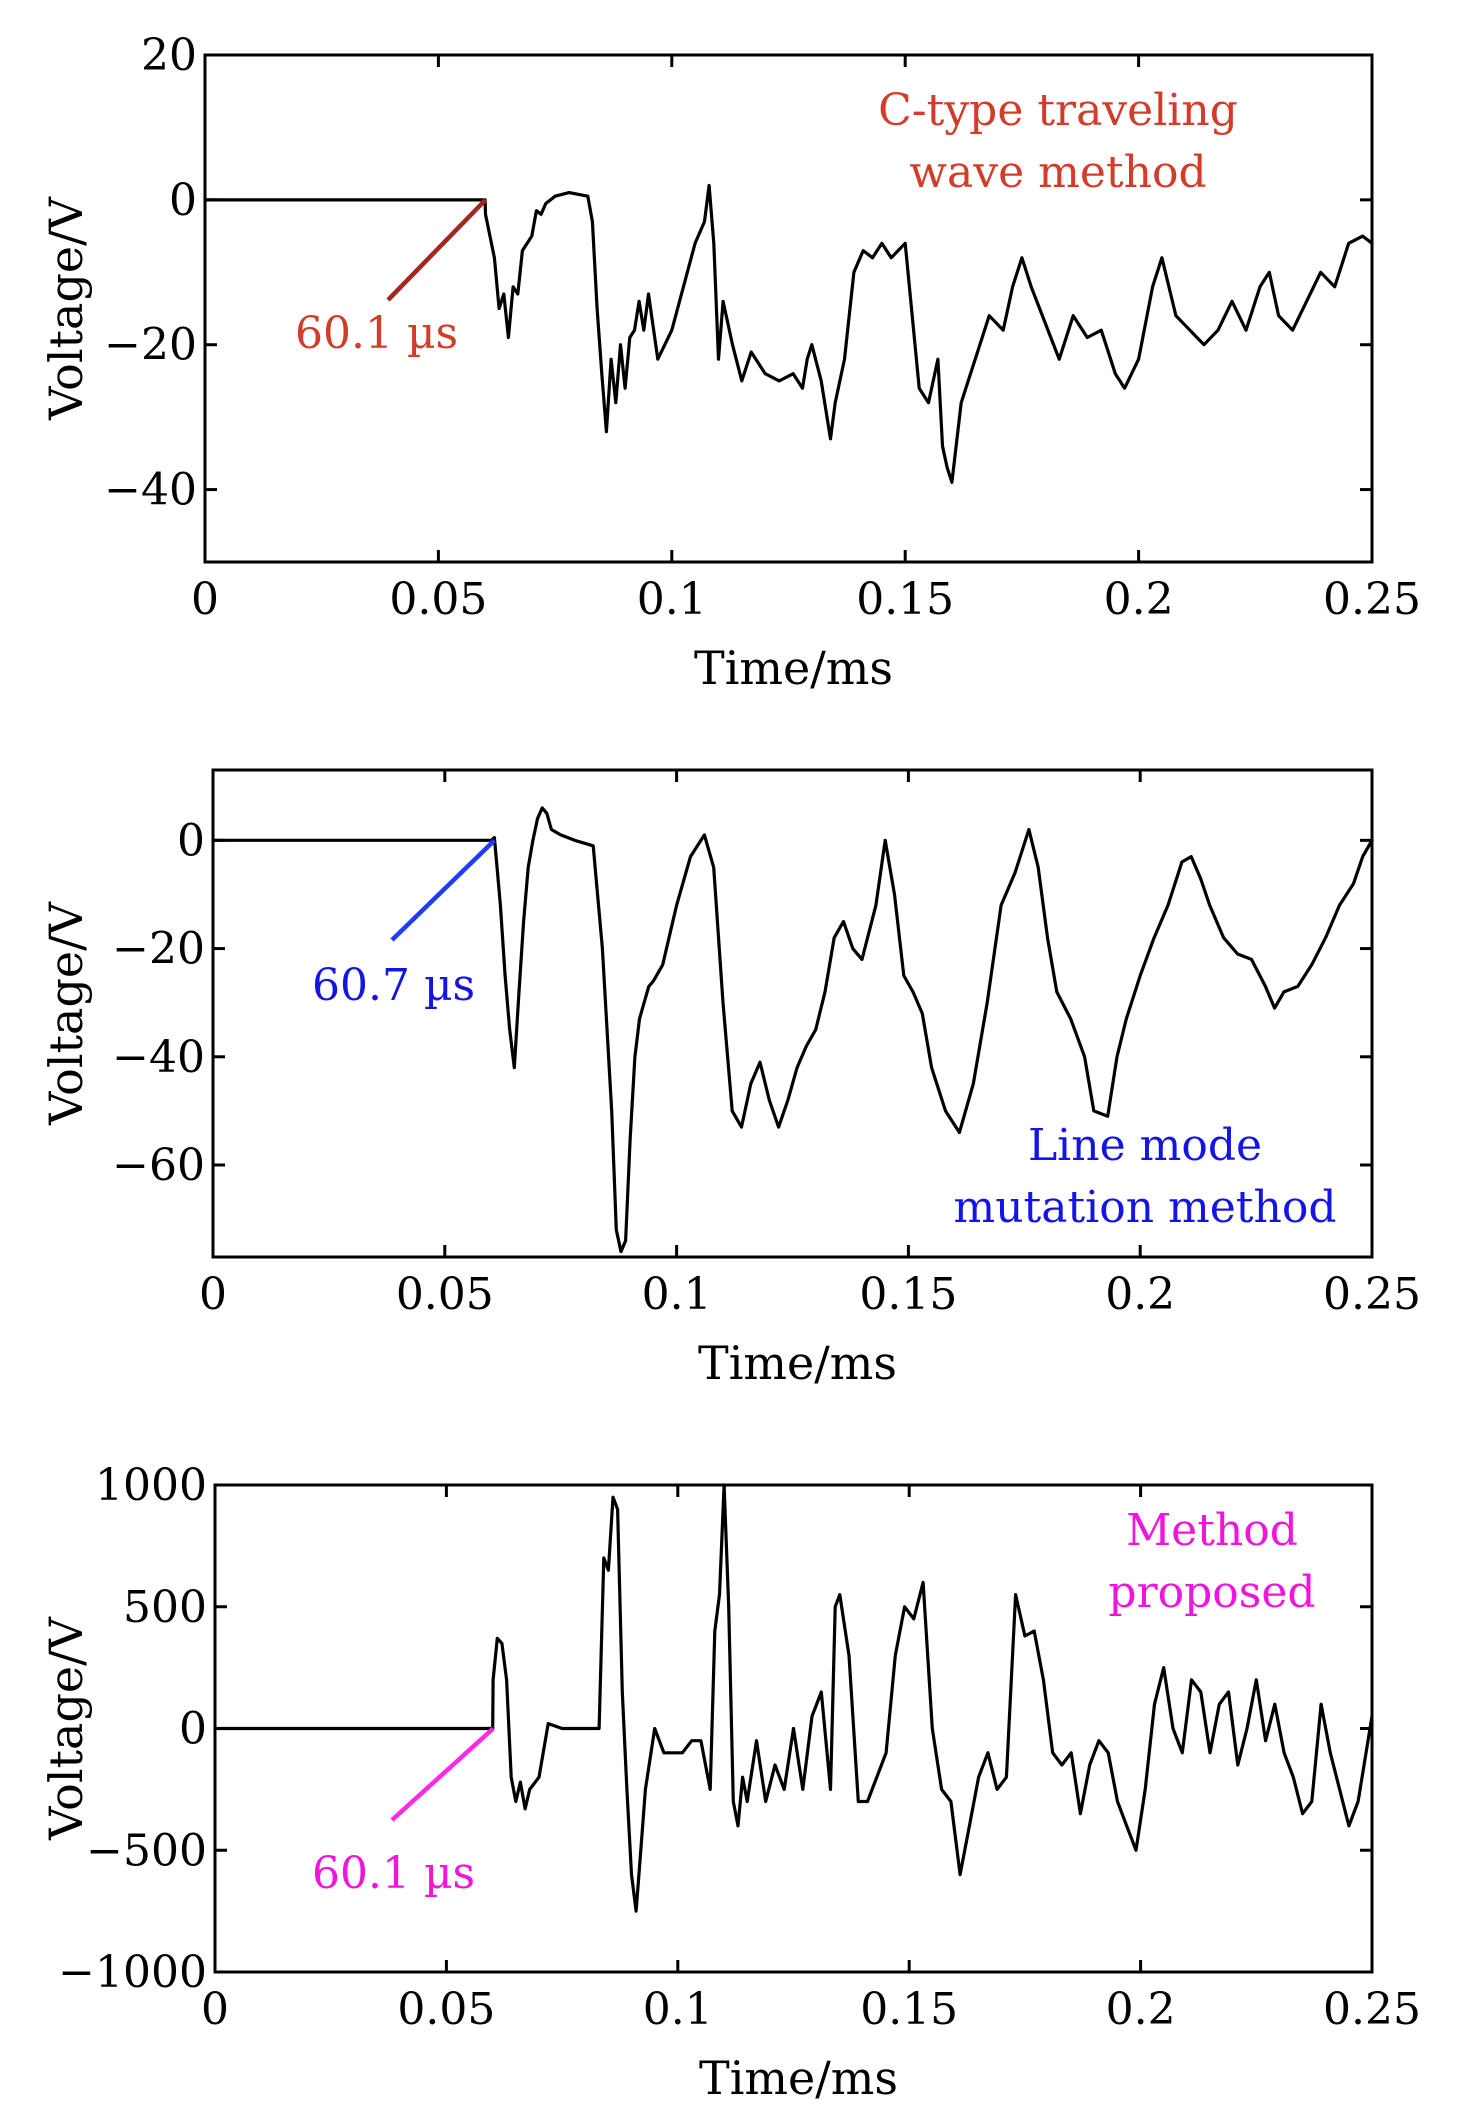 The width and height of the screenshot is (1462, 2127). I want to click on y-tick-labels-2: 0 −20 −40 −60, so click(158, 1003).